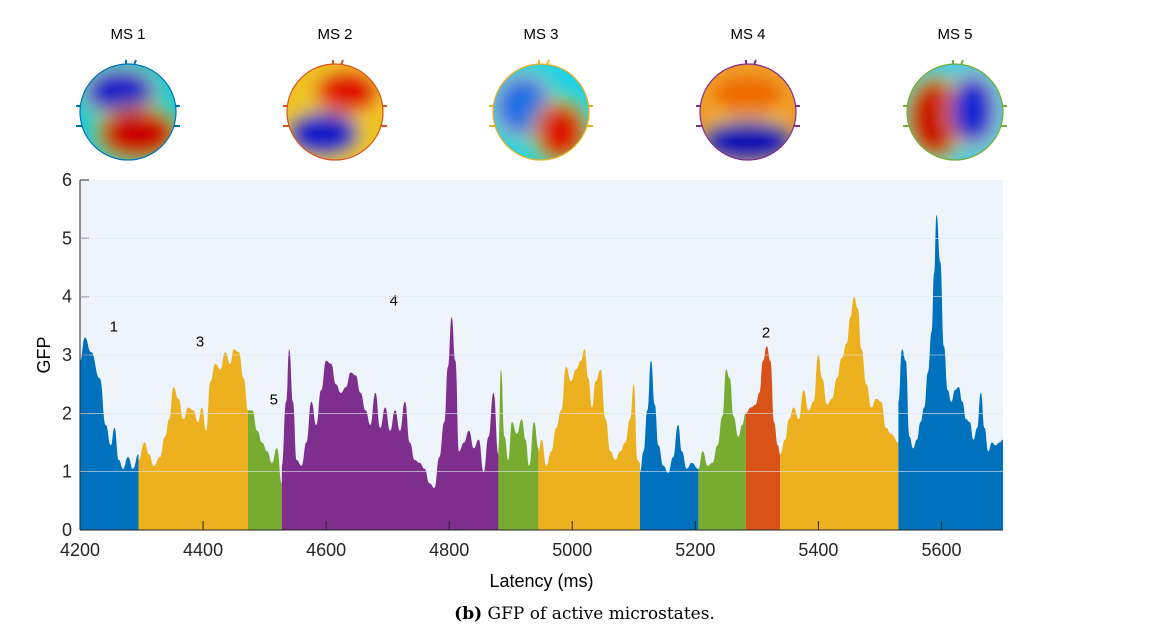 The height and width of the screenshot is (625, 1169). I want to click on gfp-segment-ms2, so click(763, 438).